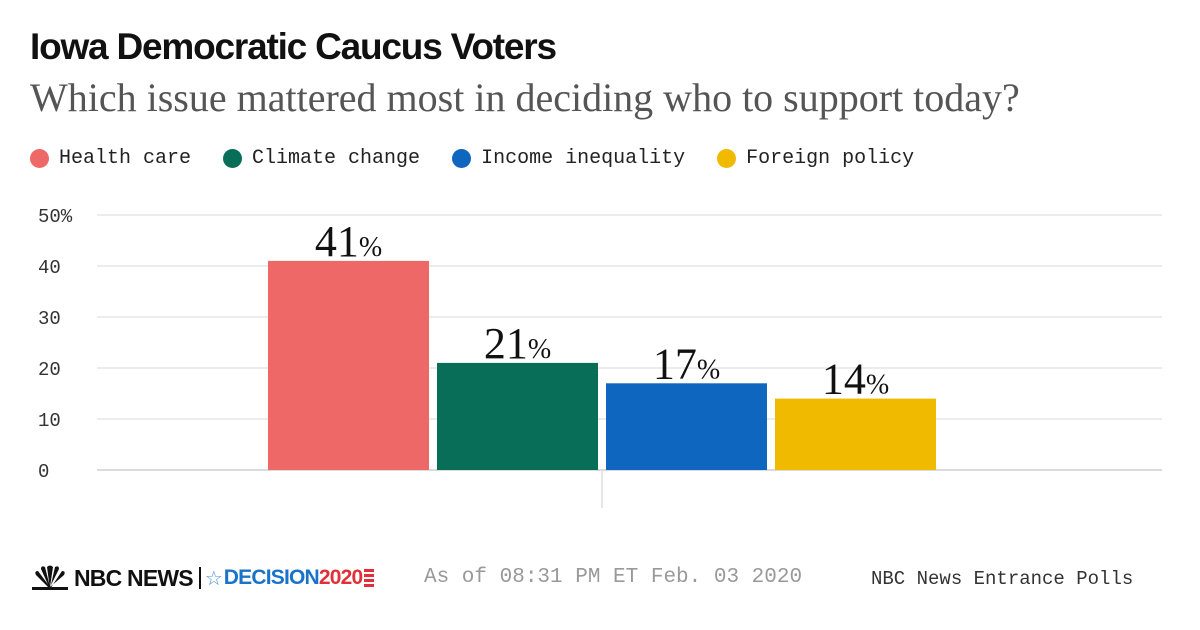 This screenshot has width=1200, height=630. What do you see at coordinates (49, 319) in the screenshot?
I see `y-tick-label: 30` at bounding box center [49, 319].